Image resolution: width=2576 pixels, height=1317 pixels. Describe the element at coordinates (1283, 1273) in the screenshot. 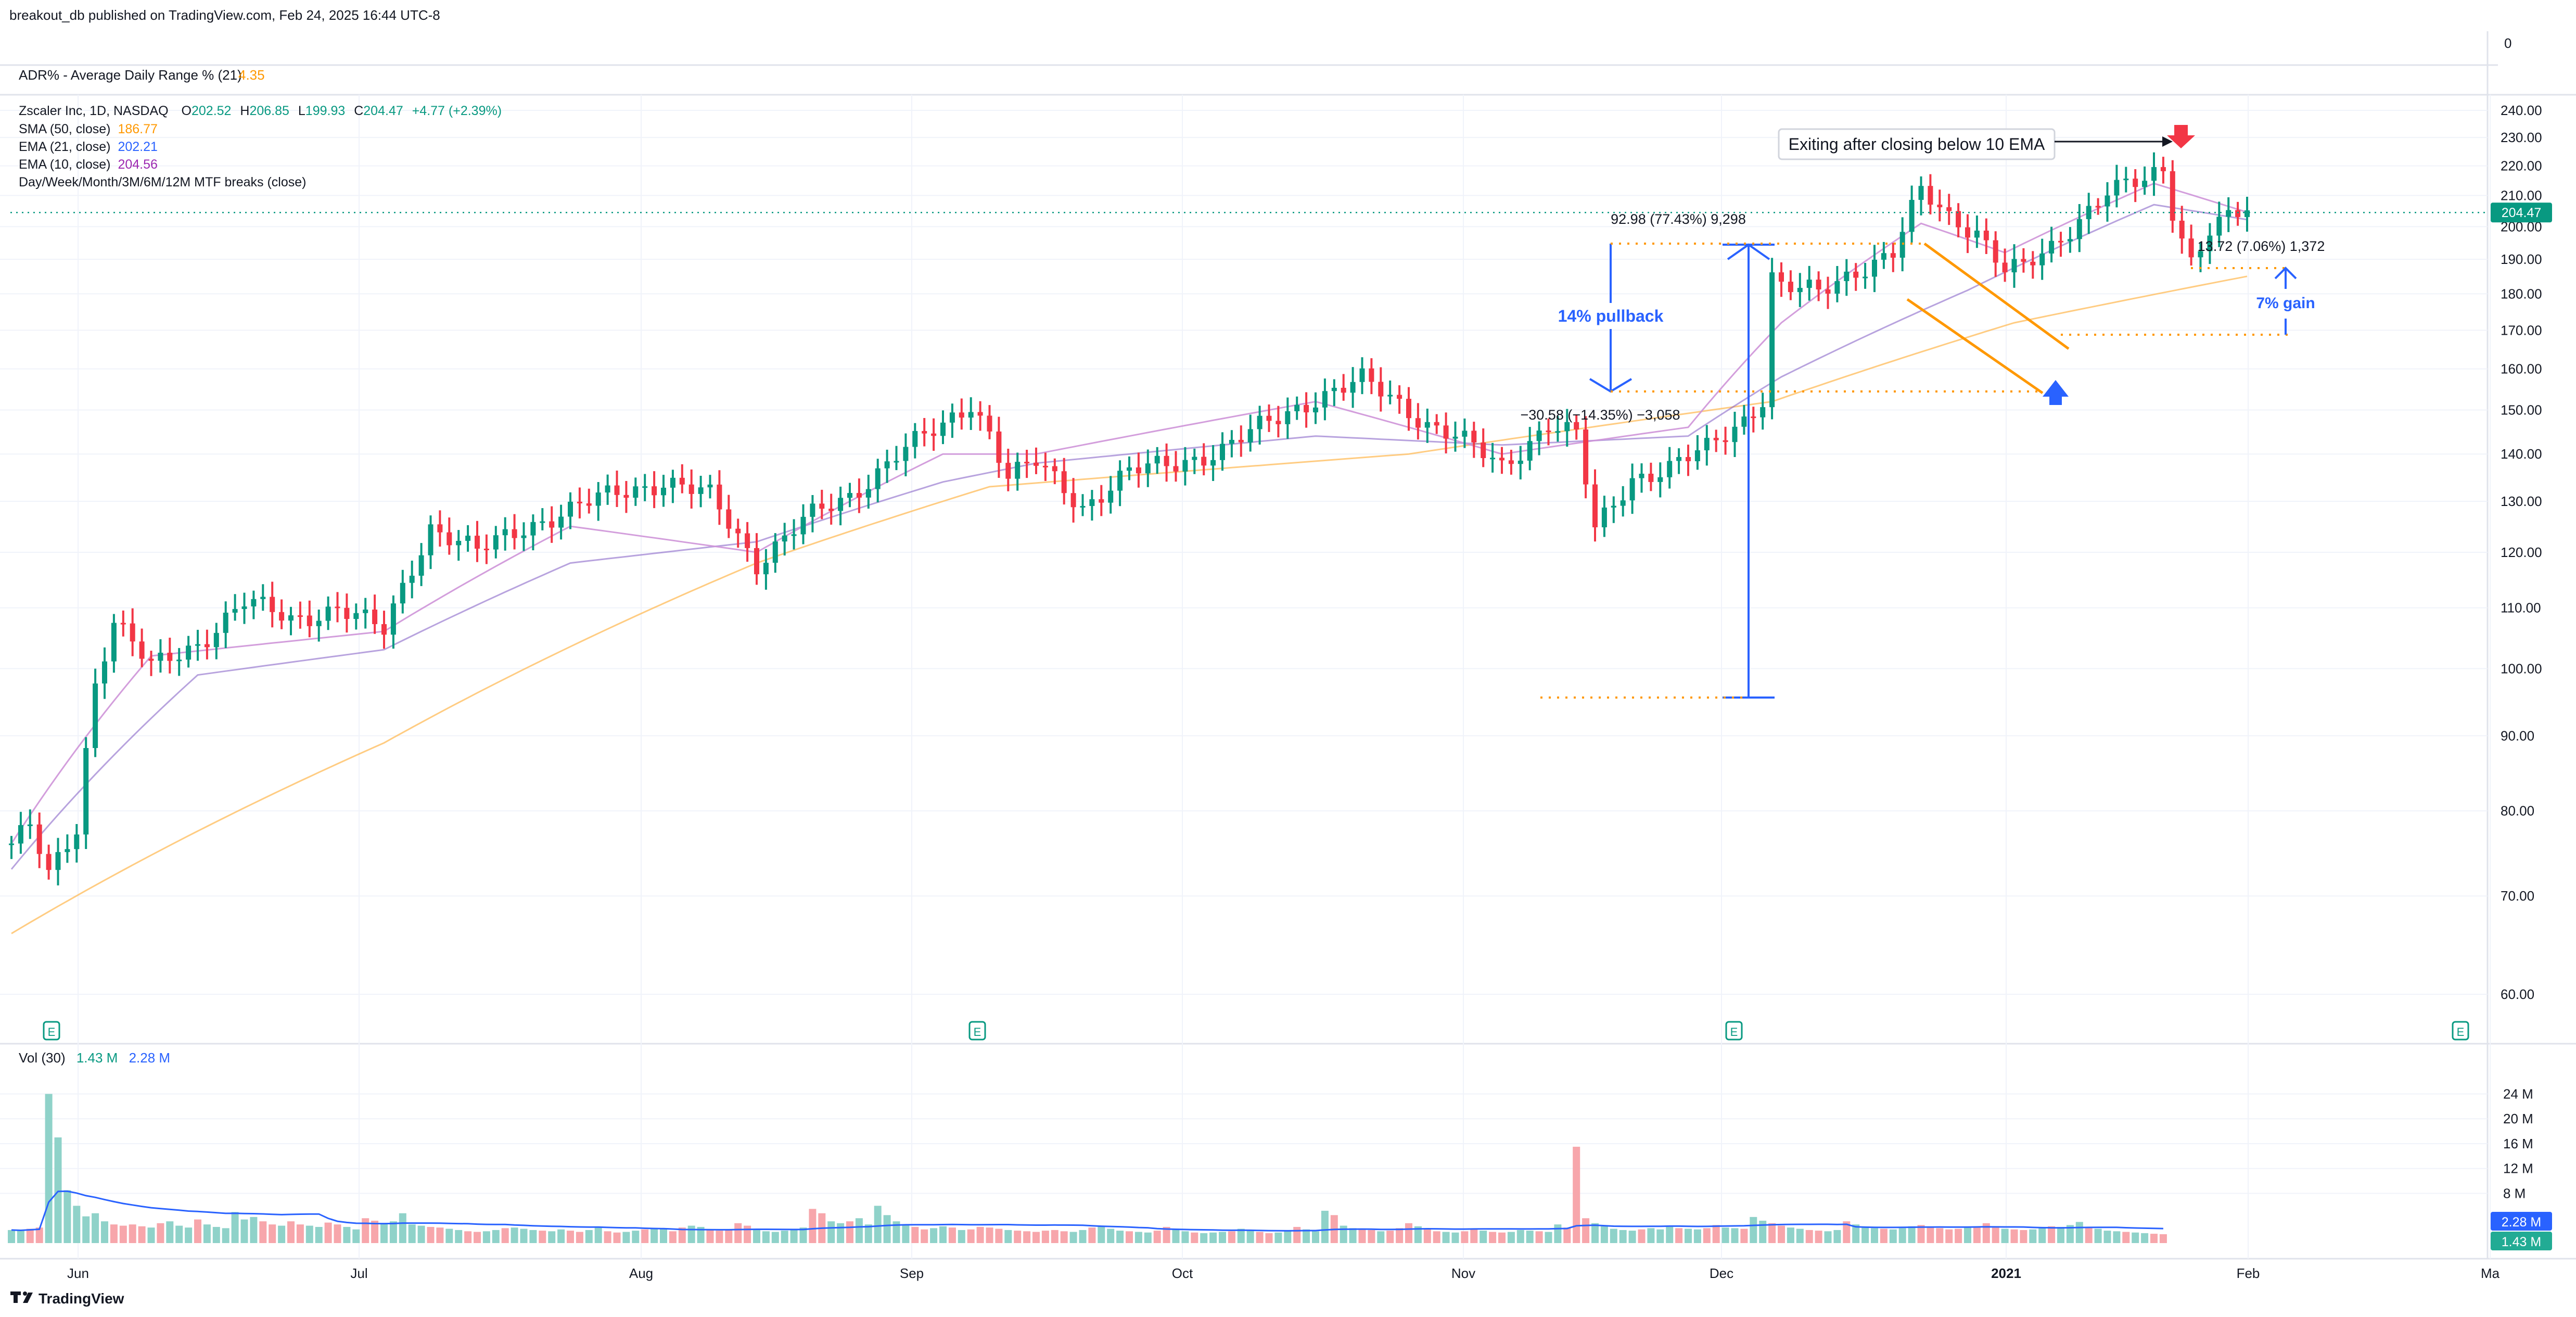

I see `time-axis: Jun Jul Aug Sep Oct Nov Dec 2021 Feb Ma` at that location.